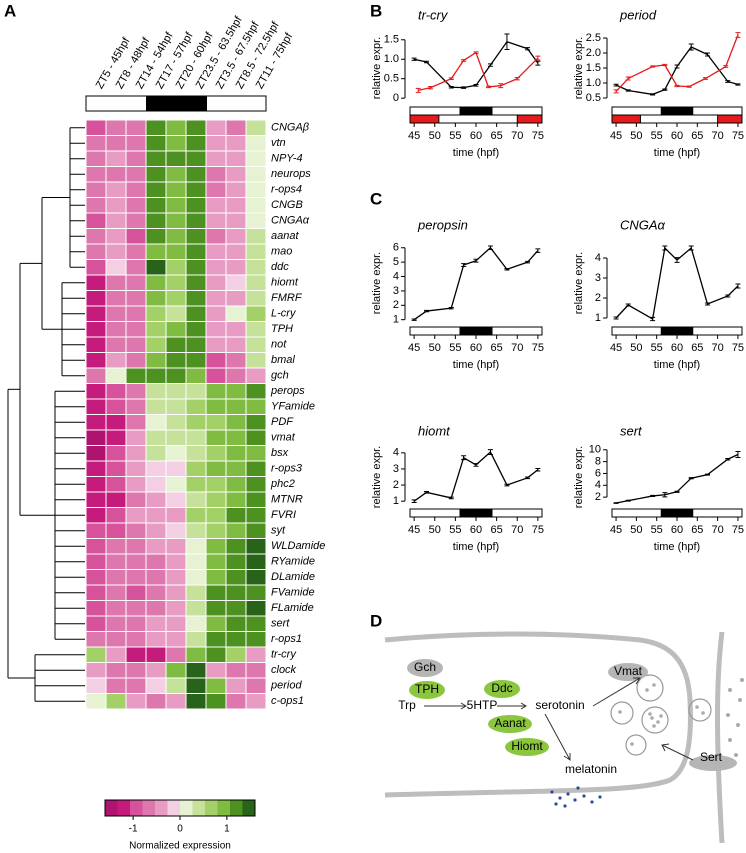  Describe the element at coordinates (557, 737) in the screenshot. I see `arrow` at that location.